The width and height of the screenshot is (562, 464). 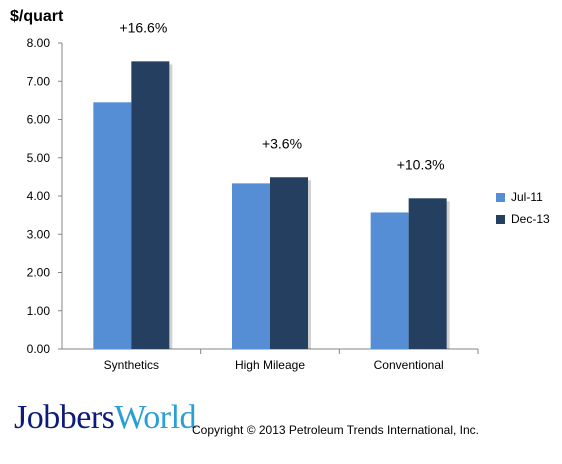 I want to click on y-tick-label: 6.00, so click(x=39, y=120).